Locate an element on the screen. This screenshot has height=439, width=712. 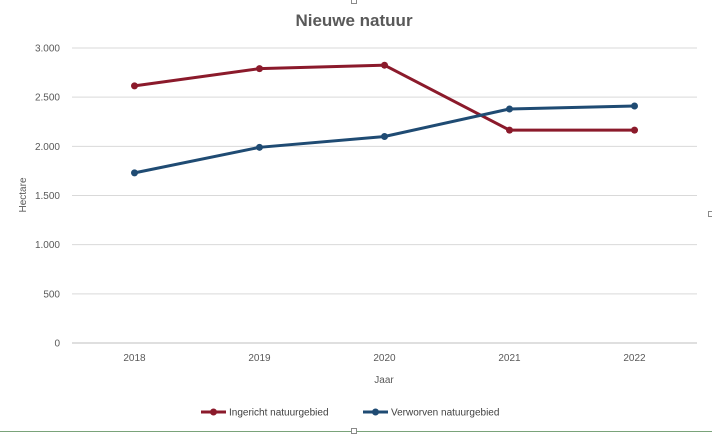
x-axis-title: Jaar is located at coordinates (384, 380).